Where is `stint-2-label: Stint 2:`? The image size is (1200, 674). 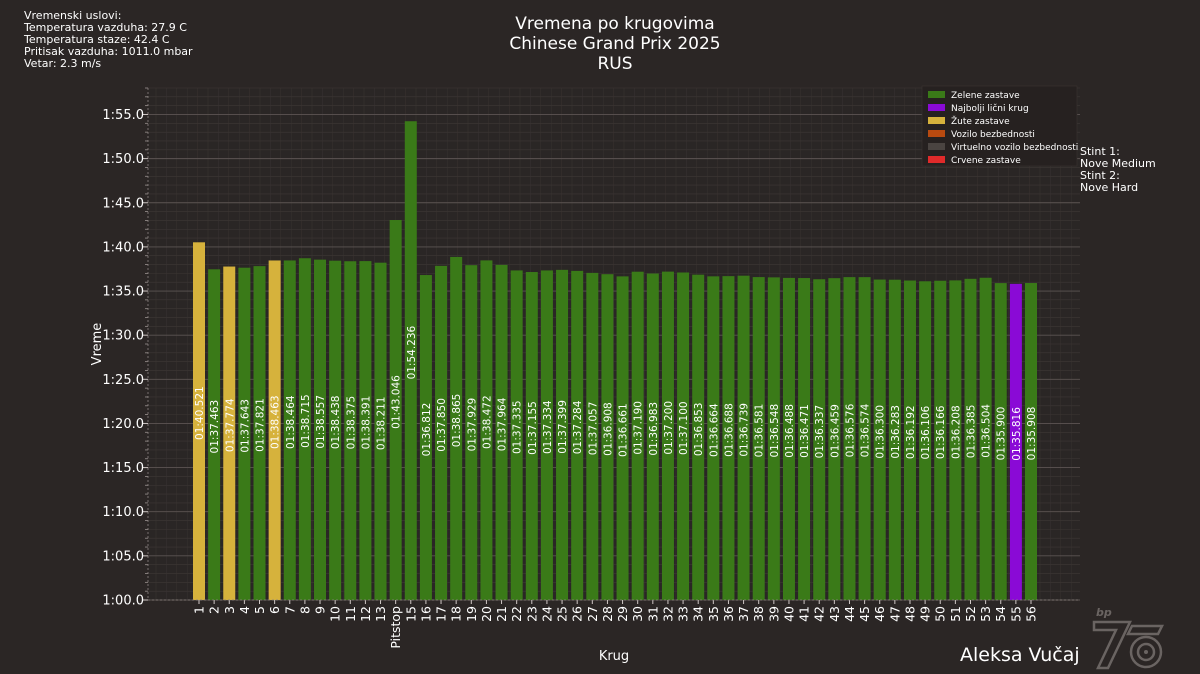 stint-2-label: Stint 2: is located at coordinates (1100, 175).